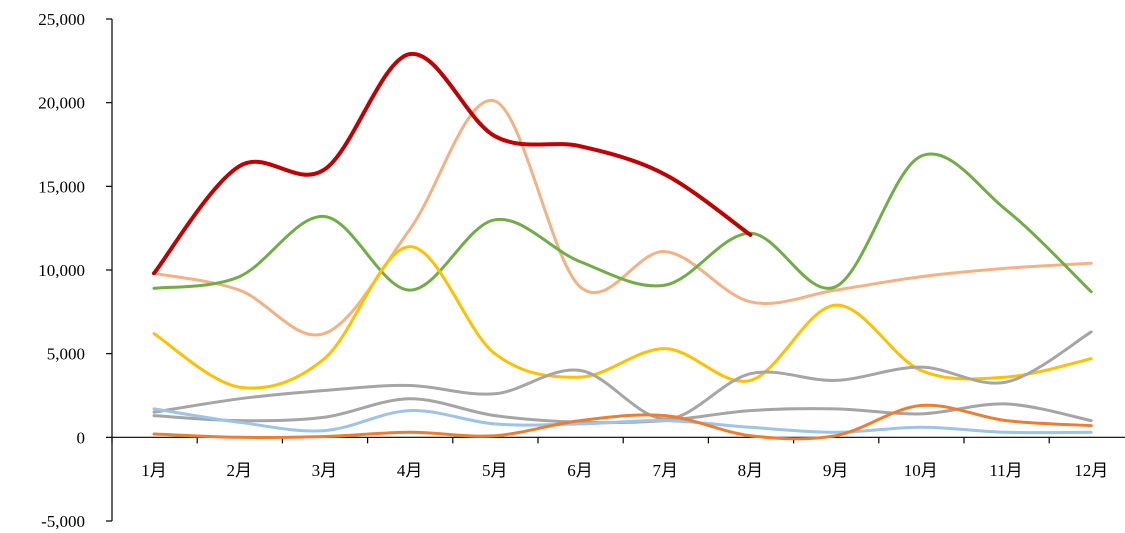  Describe the element at coordinates (618, 458) in the screenshot. I see `x-axis: 1月 2月 3月 4月 5月 6月 7月 8月 9月 10月 11月 12月` at that location.